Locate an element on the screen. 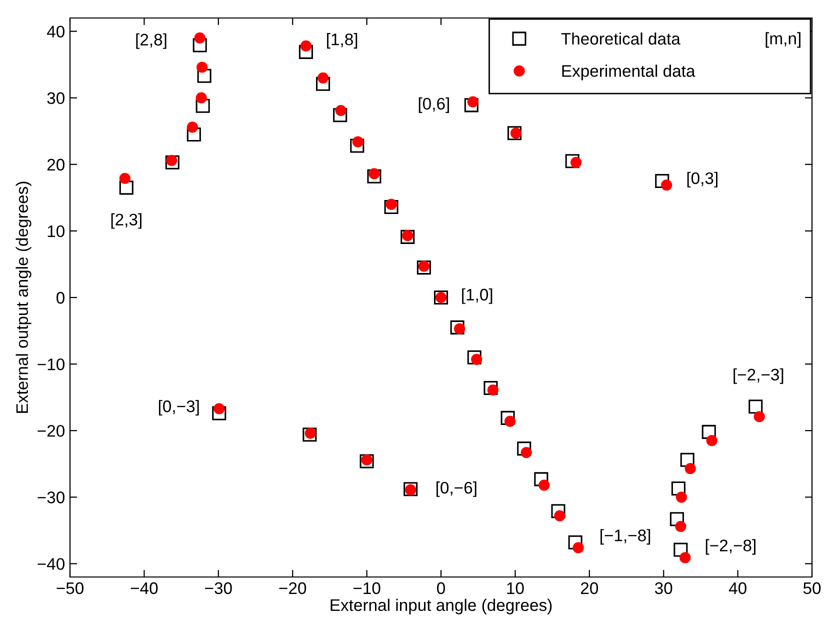  x-tick-label: −40 is located at coordinates (144, 588).